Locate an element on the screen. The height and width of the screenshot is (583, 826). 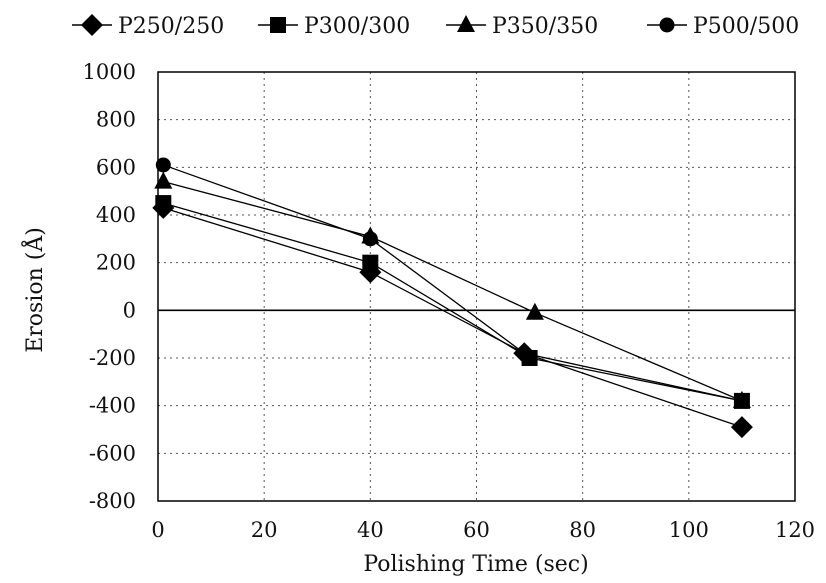
legend-item: P300/300 is located at coordinates (334, 26).